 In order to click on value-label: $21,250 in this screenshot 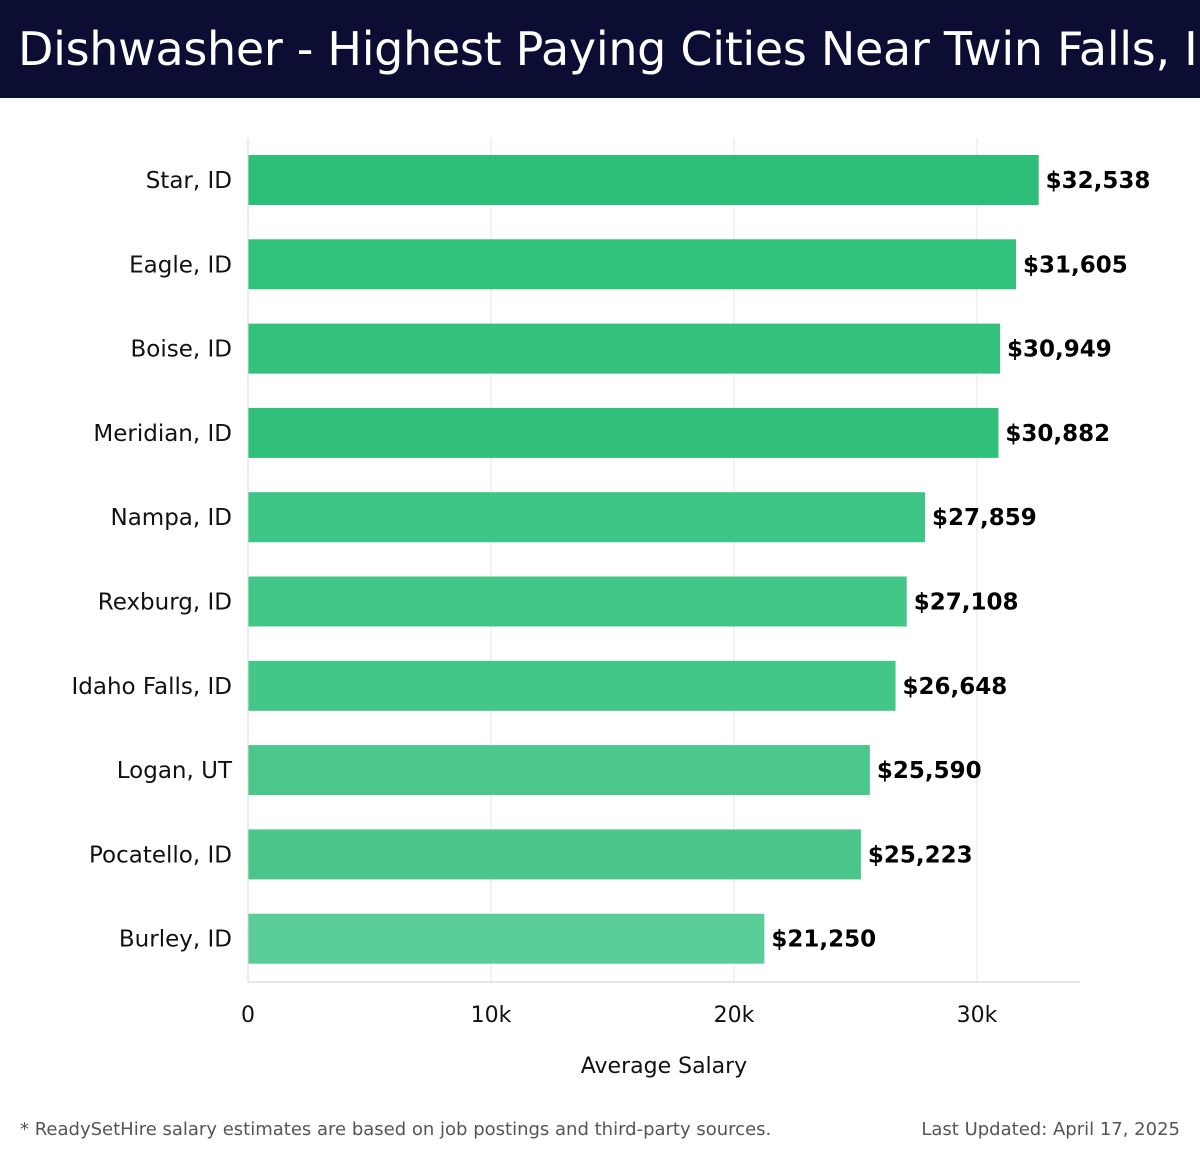, I will do `click(823, 940)`.